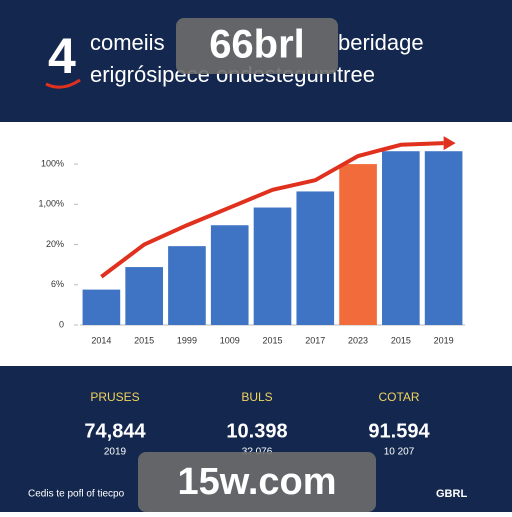 This screenshot has height=517, width=512. What do you see at coordinates (449, 143) in the screenshot?
I see `arrow-head` at bounding box center [449, 143].